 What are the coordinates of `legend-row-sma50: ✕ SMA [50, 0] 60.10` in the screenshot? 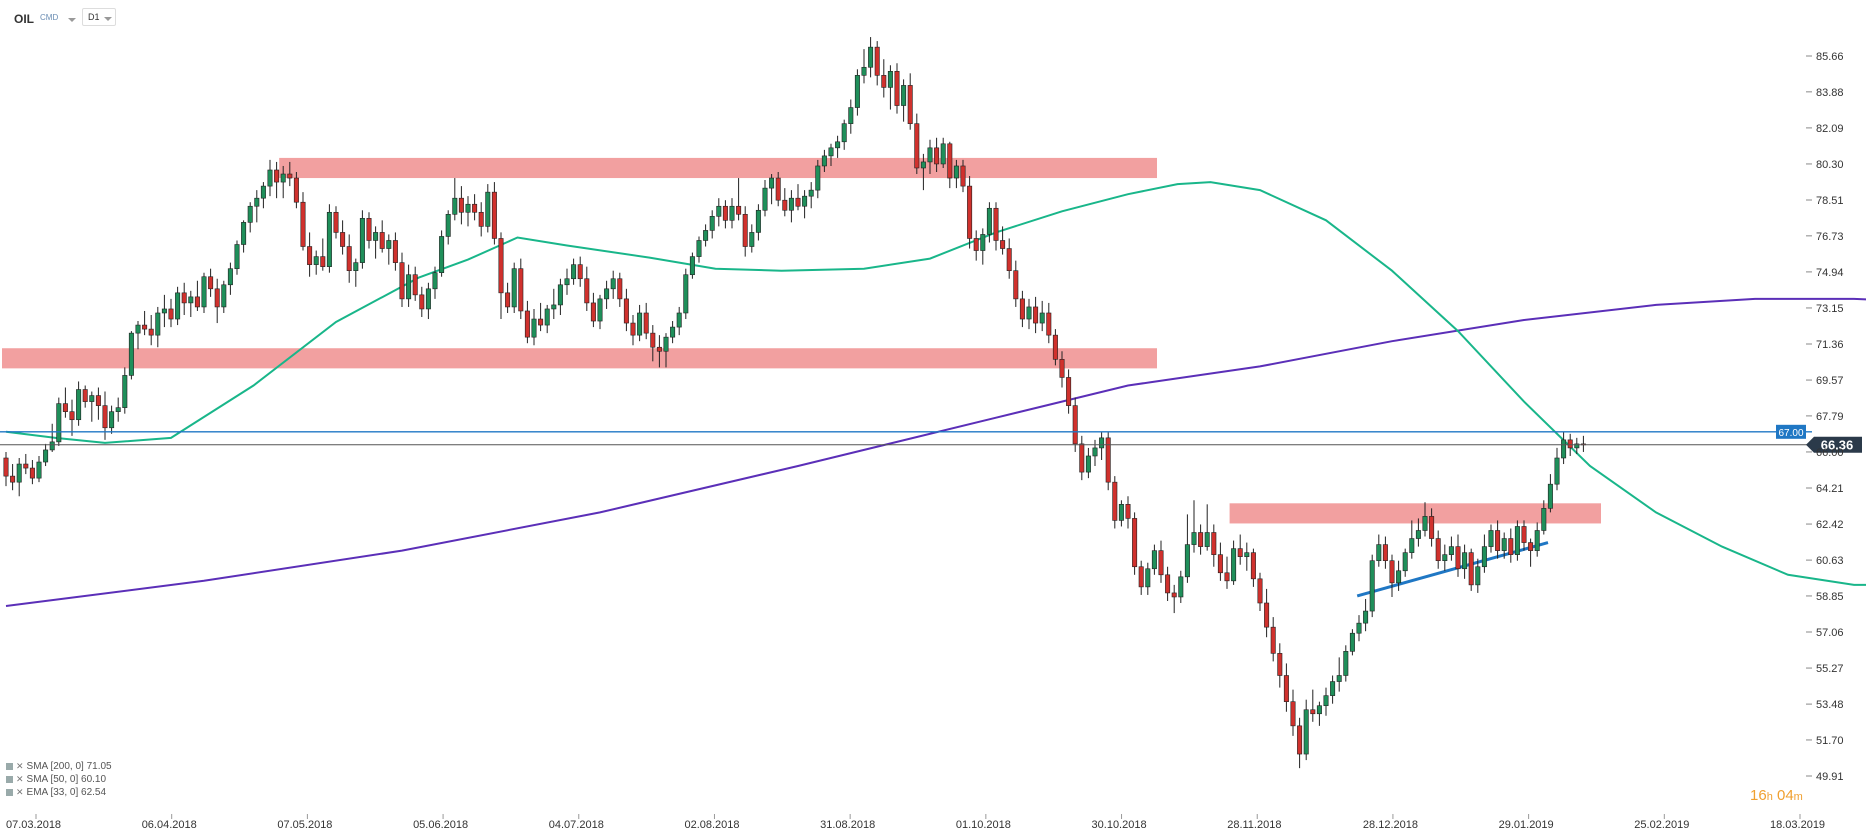 It's located at (59, 779).